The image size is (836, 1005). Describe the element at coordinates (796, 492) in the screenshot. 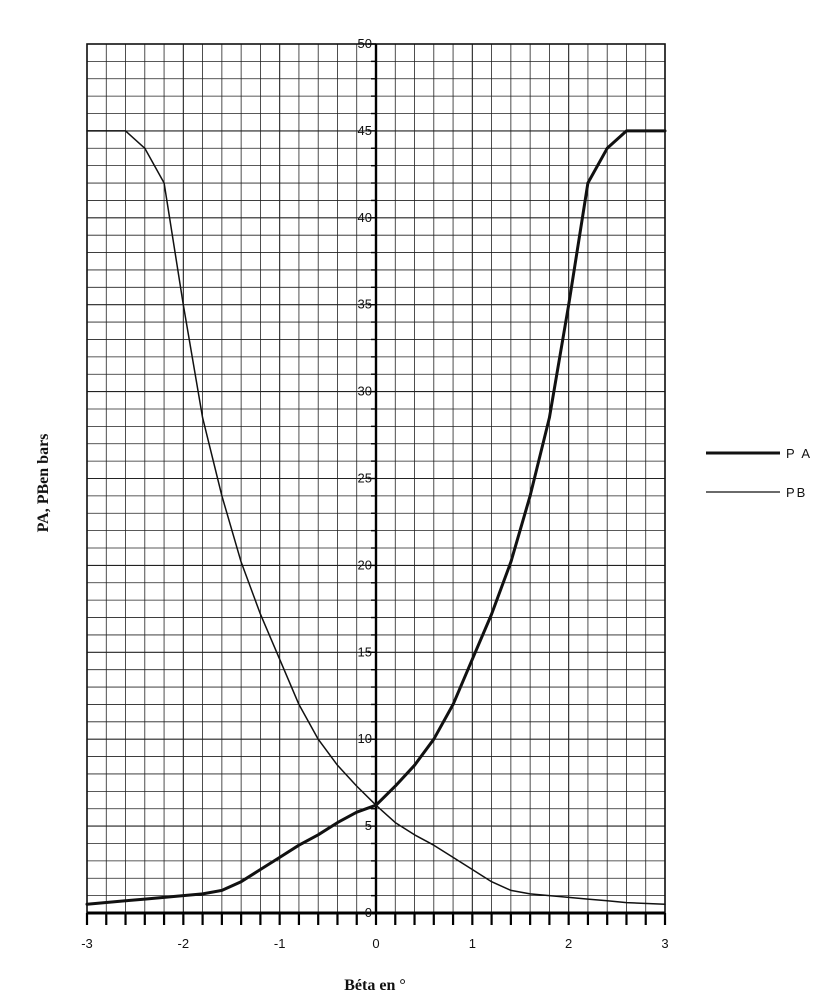

I see `legend-label-pb: PB` at that location.